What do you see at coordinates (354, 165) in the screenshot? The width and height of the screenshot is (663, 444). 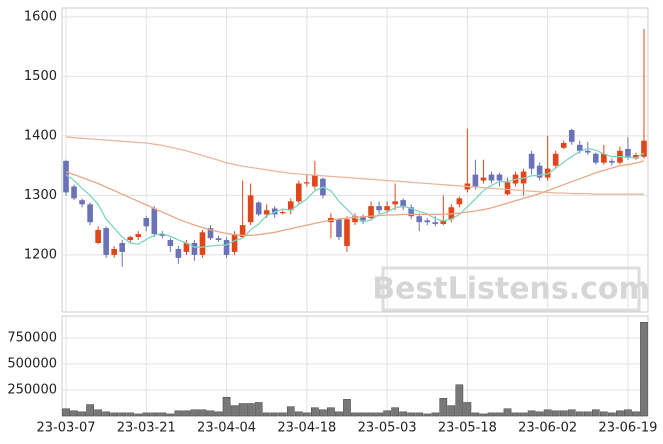 I see `moving-average-line` at bounding box center [354, 165].